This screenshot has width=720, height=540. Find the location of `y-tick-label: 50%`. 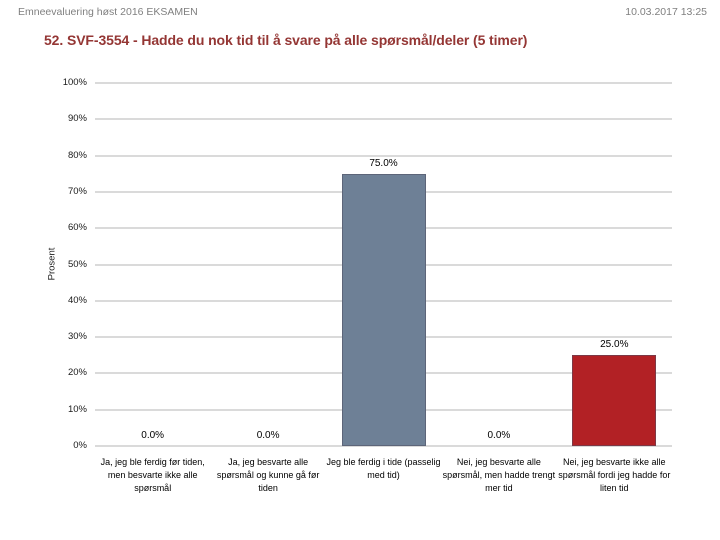

y-tick-label: 50% is located at coordinates (77, 264).